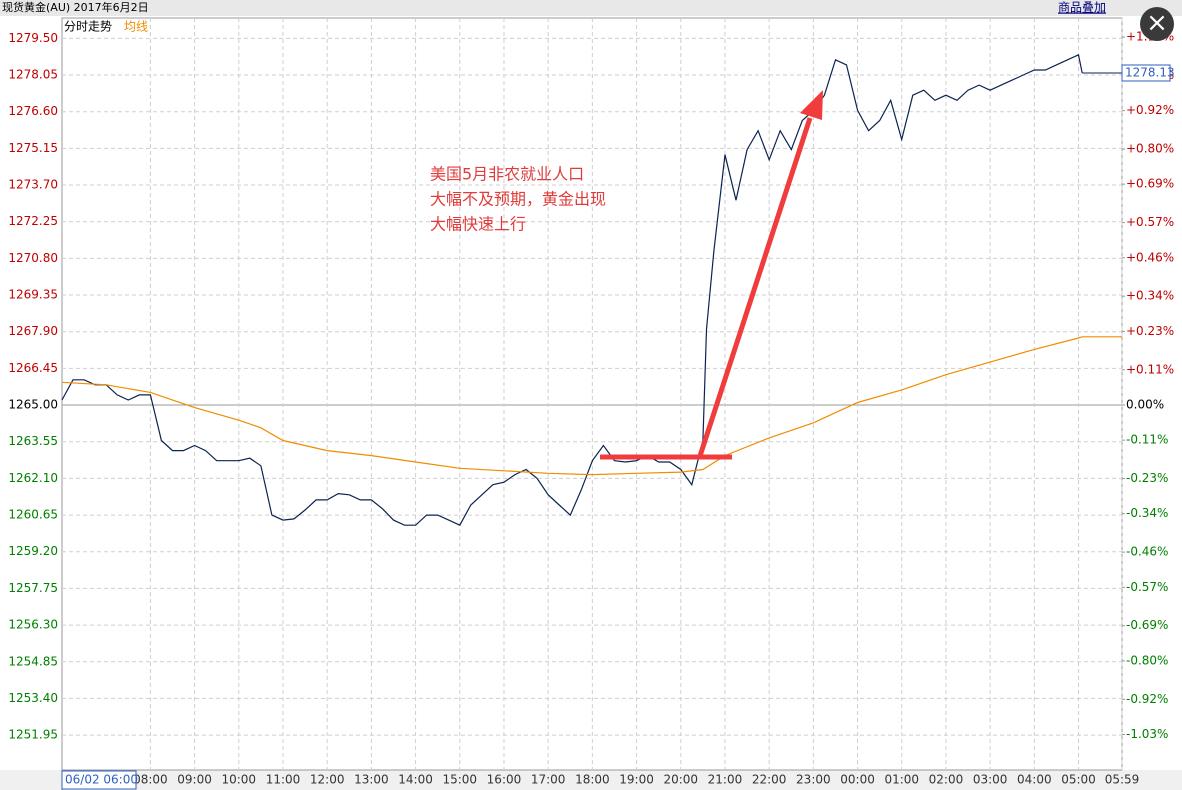 The width and height of the screenshot is (1182, 790). I want to click on x-tick-label: 09:00, so click(194, 780).